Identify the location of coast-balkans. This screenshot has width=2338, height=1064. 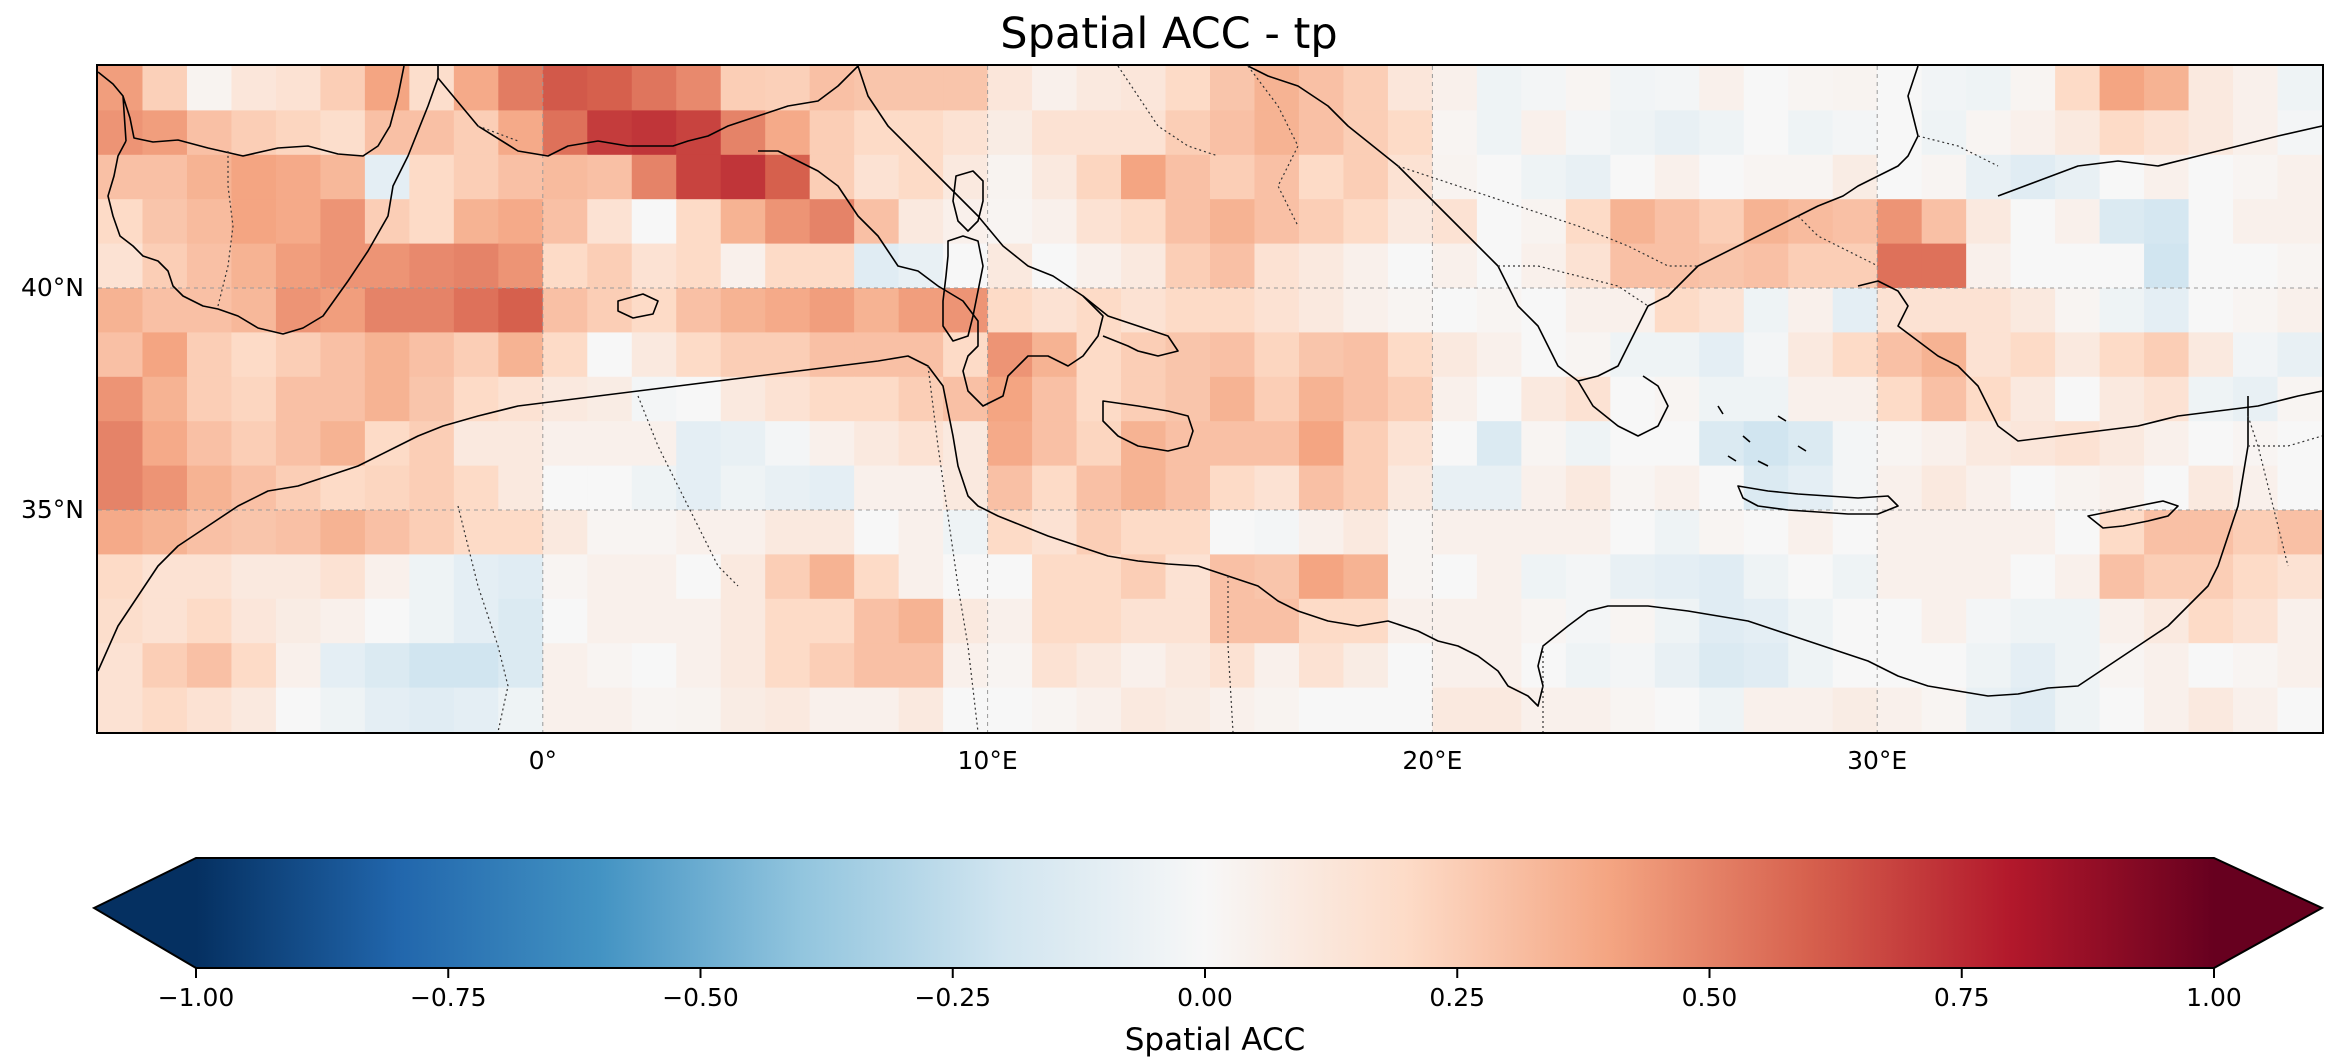
(1583, 224).